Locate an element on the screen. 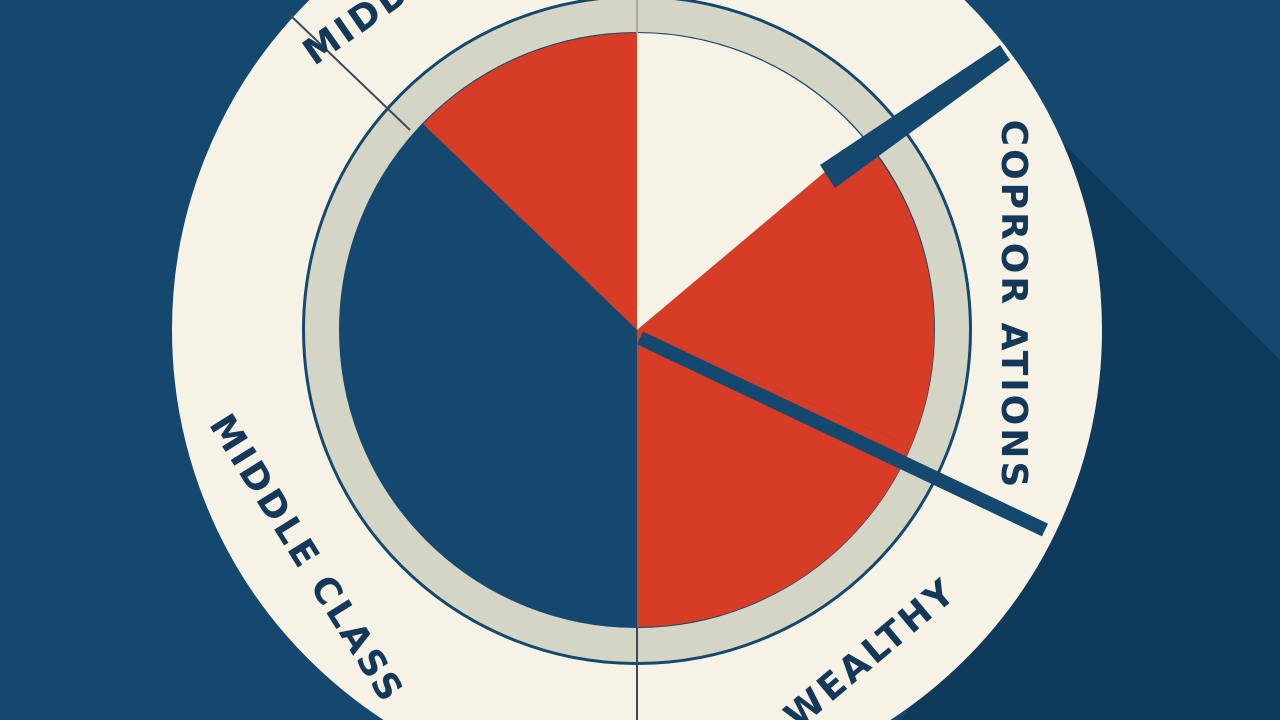 This screenshot has height=720, width=1280. gap is located at coordinates (842, 434).